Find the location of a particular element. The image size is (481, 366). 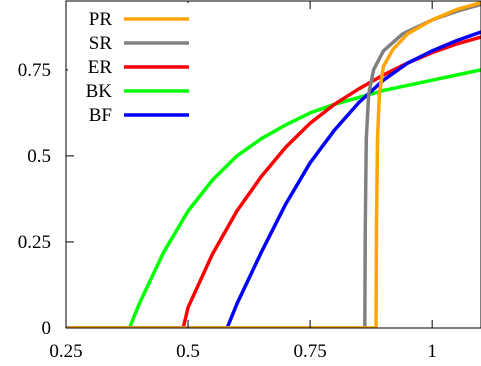

y-tick-label: 0.25 is located at coordinates (34, 242).